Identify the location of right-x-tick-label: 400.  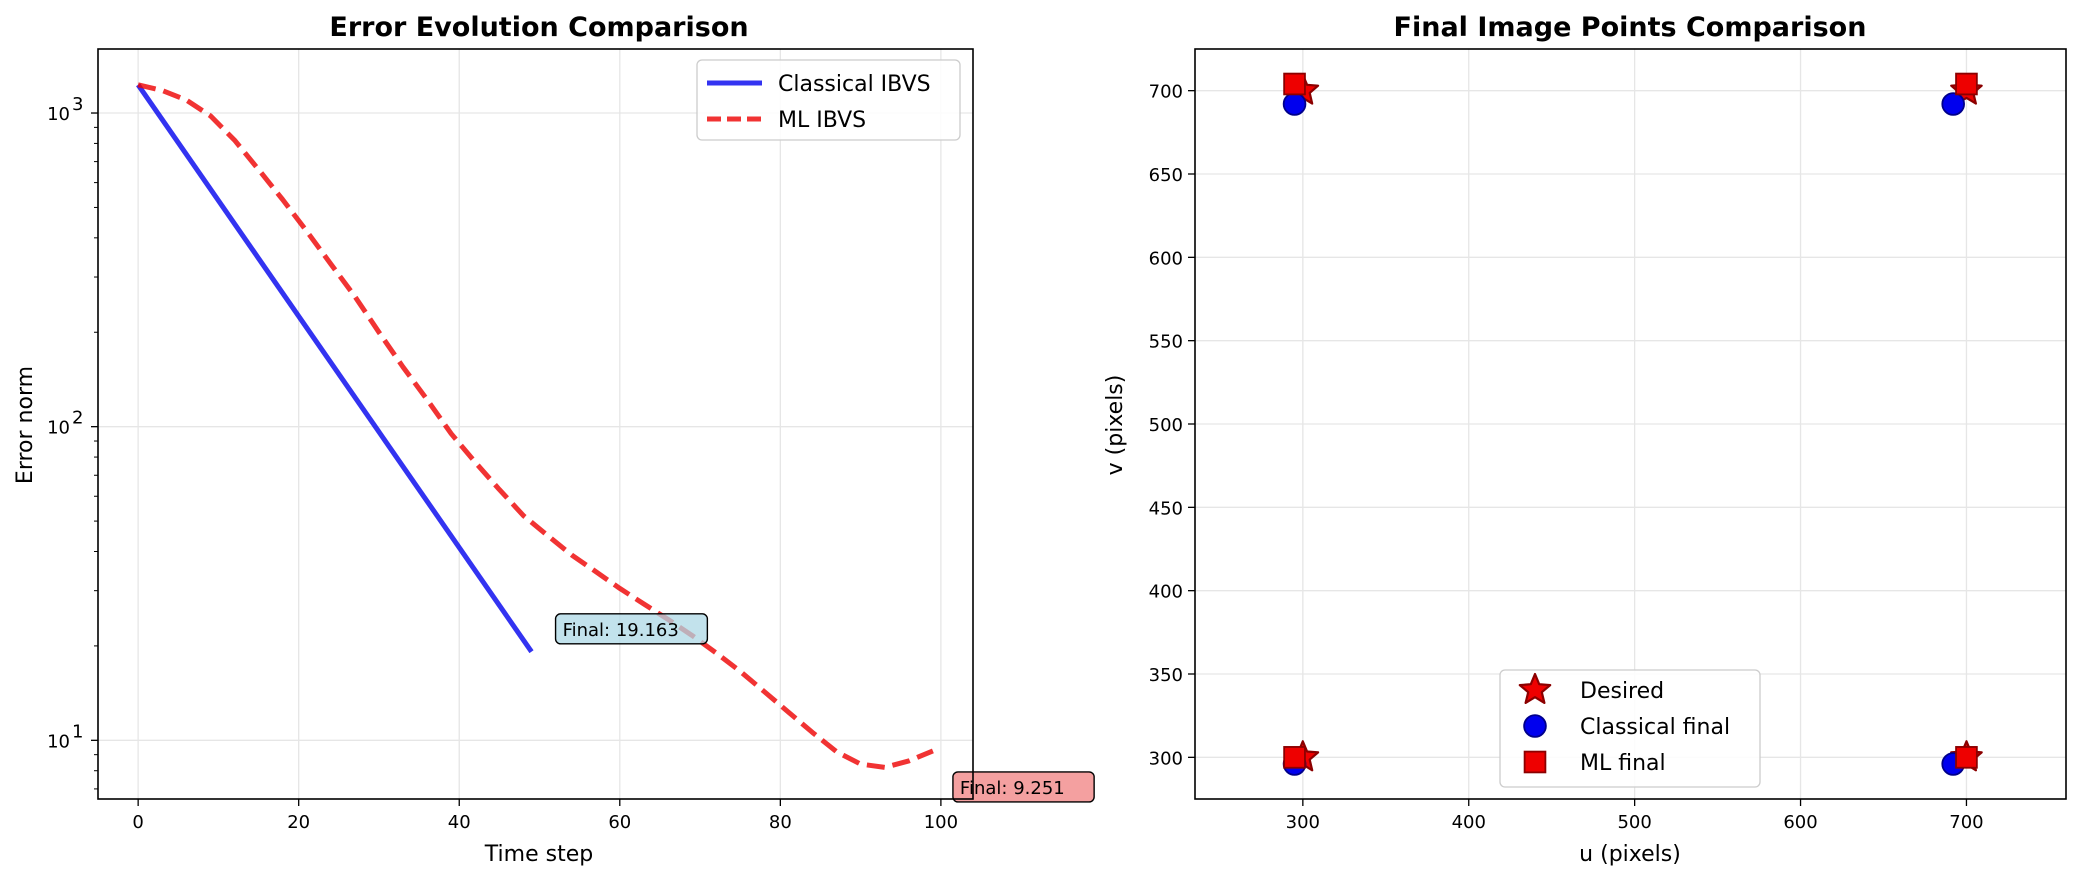
(1469, 822).